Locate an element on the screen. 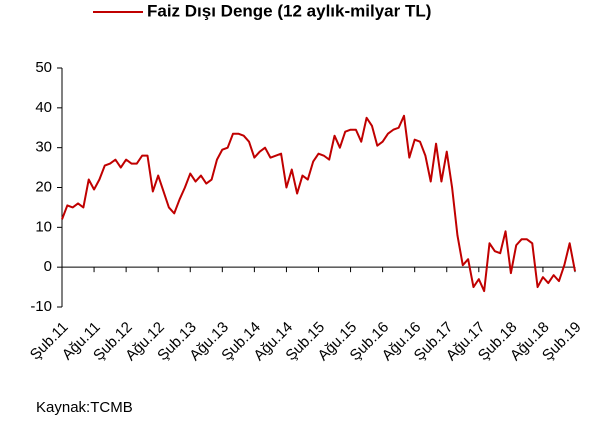  legend-label: Faiz Dışı Denge (12 aylık-milyar TL) is located at coordinates (289, 10).